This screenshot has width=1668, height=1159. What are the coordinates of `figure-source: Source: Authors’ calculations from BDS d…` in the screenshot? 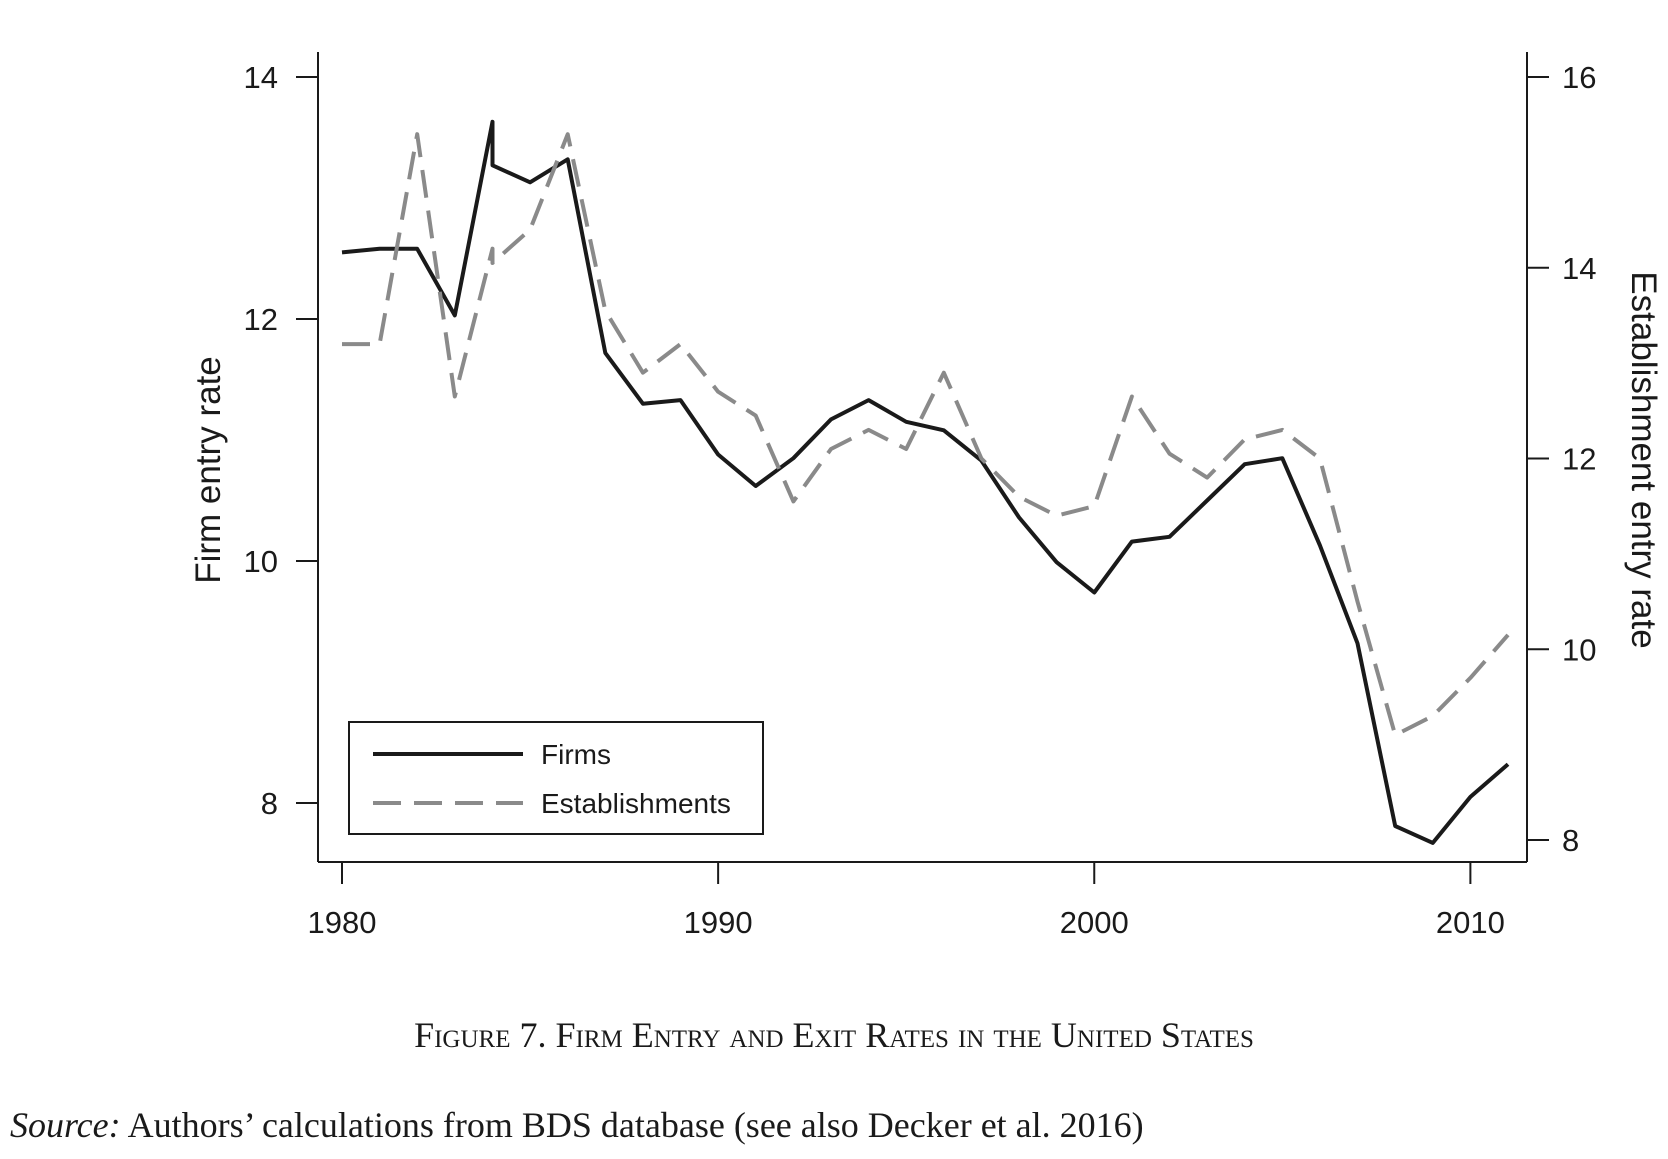 It's located at (577, 1125).